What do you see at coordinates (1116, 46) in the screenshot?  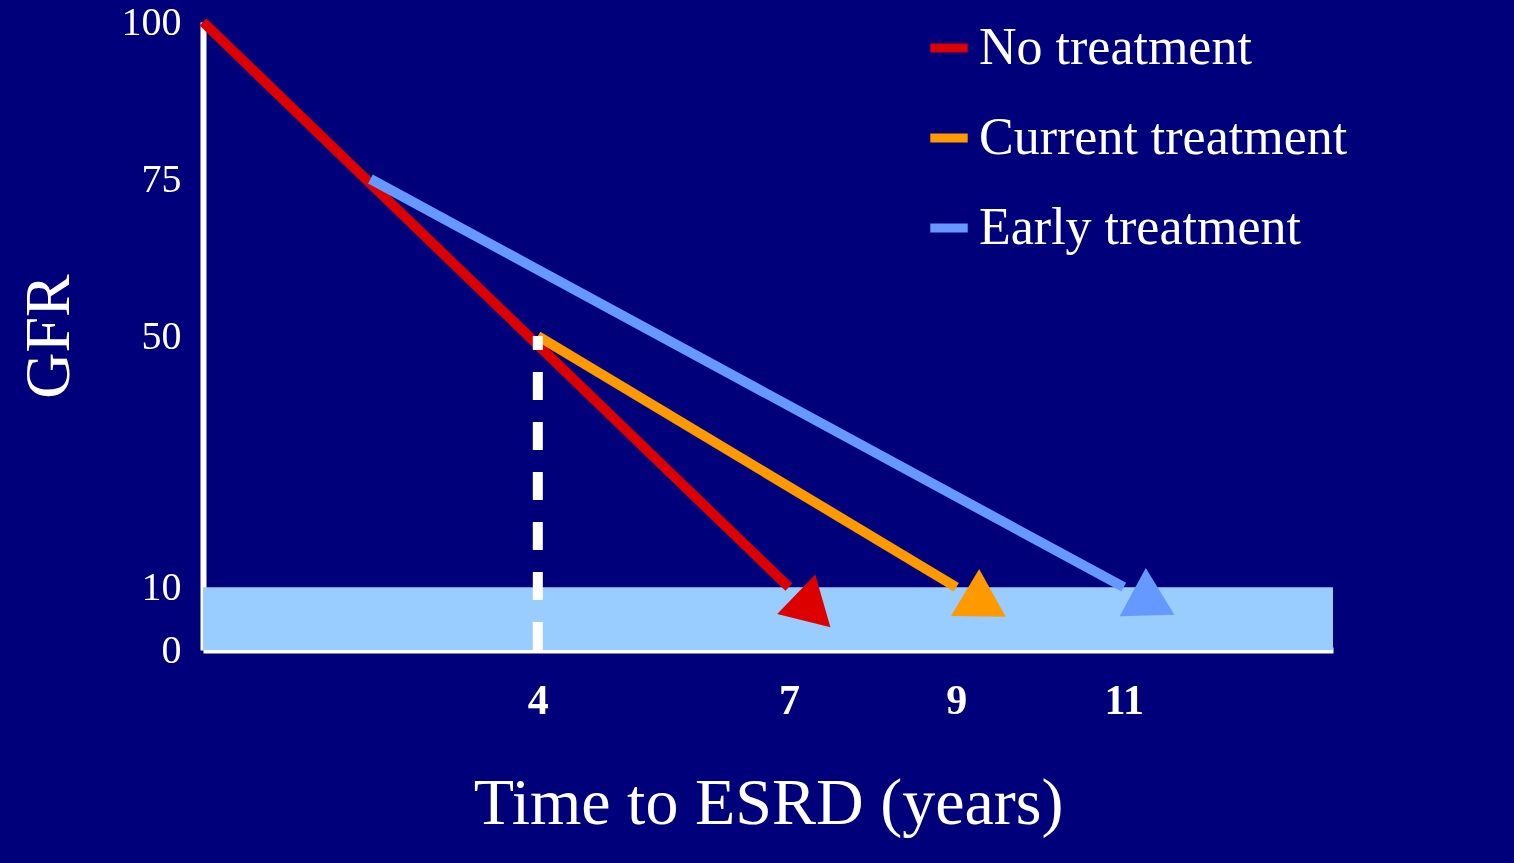 I see `legend-label: No treatment` at bounding box center [1116, 46].